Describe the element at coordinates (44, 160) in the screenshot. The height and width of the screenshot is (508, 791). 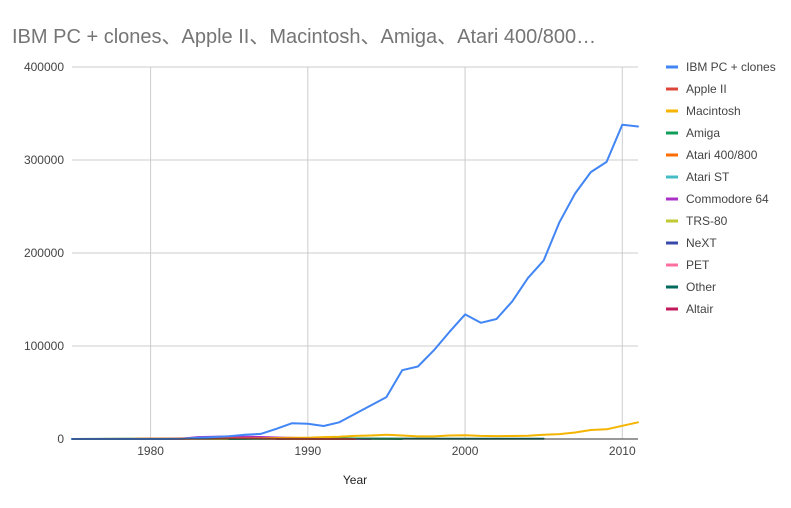
I see `y-tick-label: 300000` at that location.